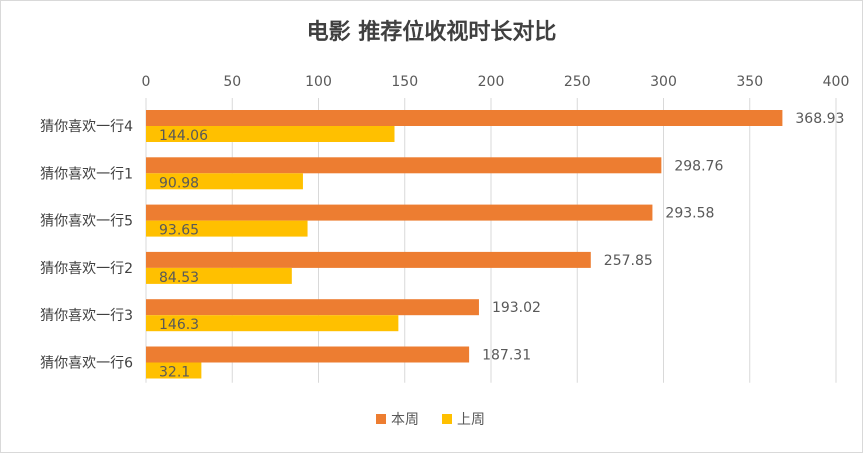 The height and width of the screenshot is (453, 863). What do you see at coordinates (86, 316) in the screenshot?
I see `category-label: 猜你喜欢一行3` at bounding box center [86, 316].